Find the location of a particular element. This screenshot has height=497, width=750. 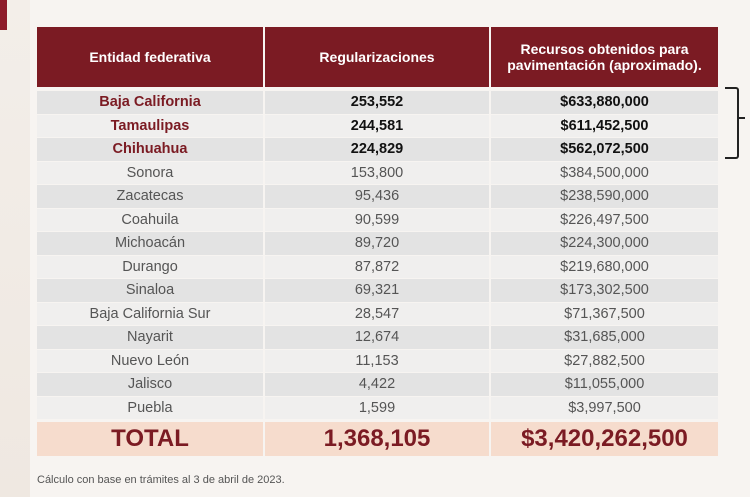

cell-regularizations: 12,674 is located at coordinates (378, 338).